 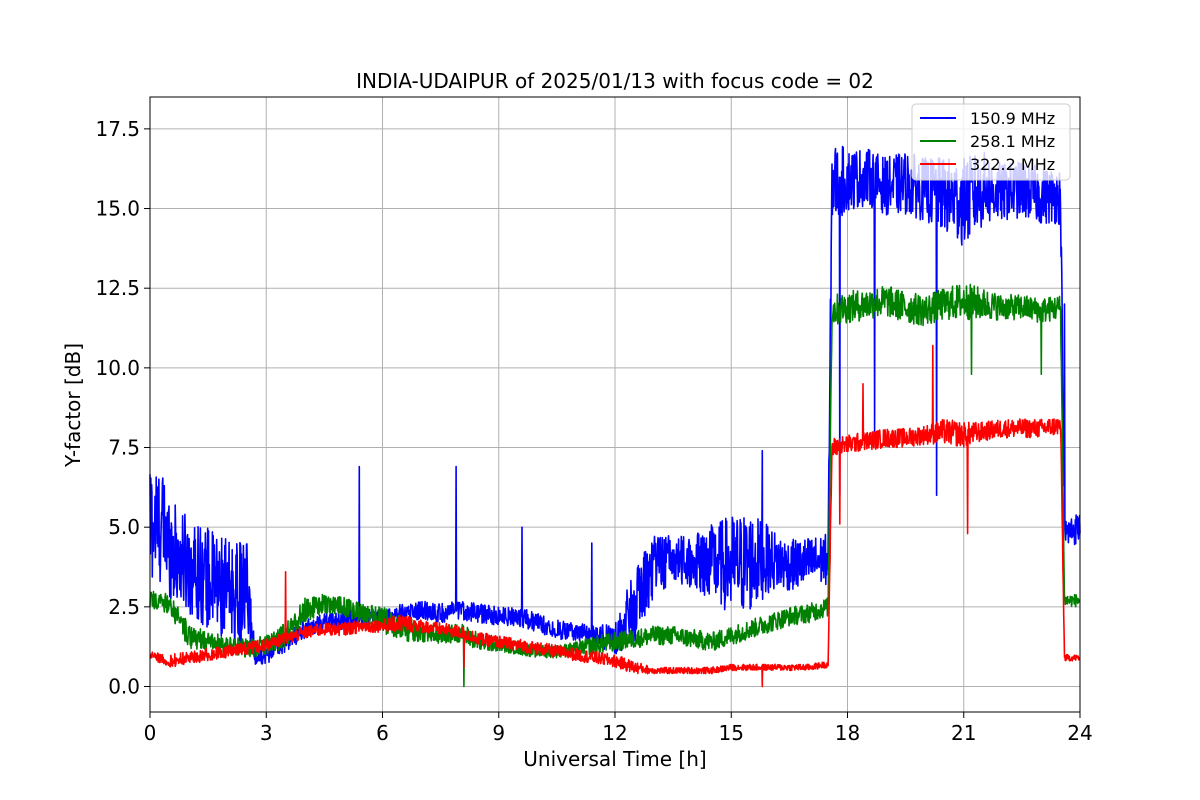 What do you see at coordinates (150, 733) in the screenshot?
I see `x-tick-label: 0` at bounding box center [150, 733].